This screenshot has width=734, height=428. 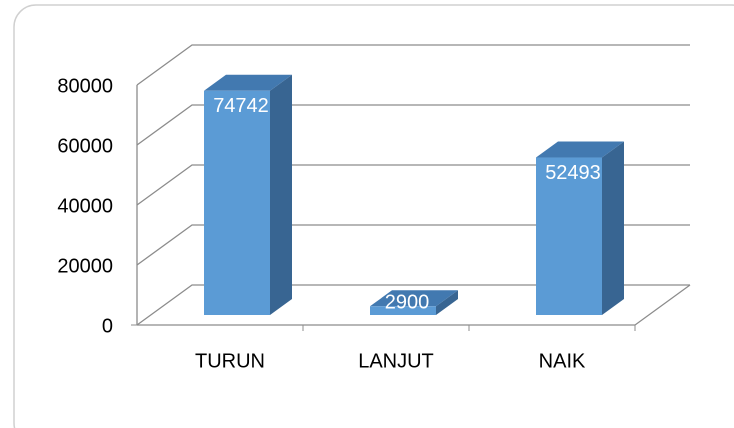 I want to click on y-tick-label: 0, so click(x=107, y=326).